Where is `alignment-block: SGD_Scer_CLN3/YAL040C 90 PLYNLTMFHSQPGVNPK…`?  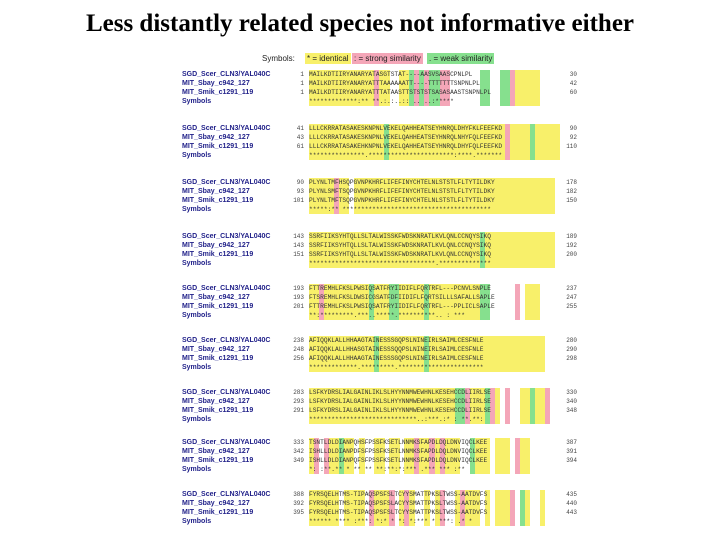
alignment-block: SGD_Scer_CLN3/YAL040C 90 PLYNLTMFHSQPGVNPK… is located at coordinates (379, 199).